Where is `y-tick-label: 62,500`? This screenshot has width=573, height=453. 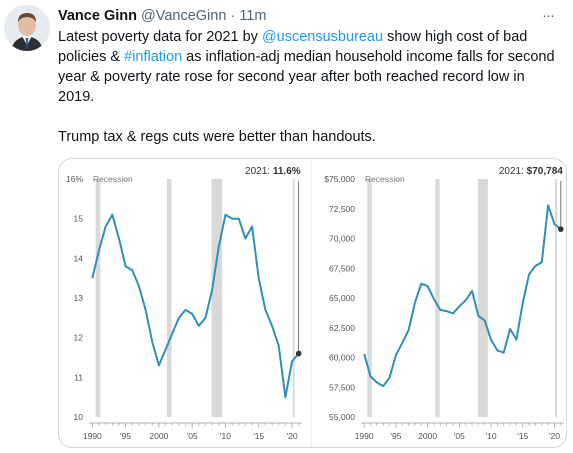 y-tick-label: 62,500 is located at coordinates (342, 328).